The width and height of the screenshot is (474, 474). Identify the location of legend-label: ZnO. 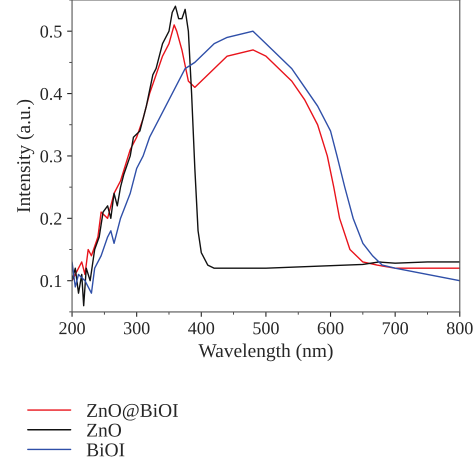
(104, 430).